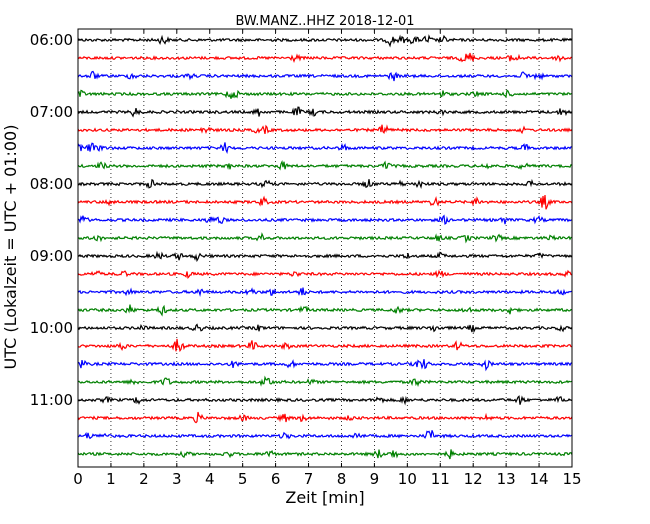  What do you see at coordinates (144, 479) in the screenshot?
I see `x-tick-label: 2` at bounding box center [144, 479].